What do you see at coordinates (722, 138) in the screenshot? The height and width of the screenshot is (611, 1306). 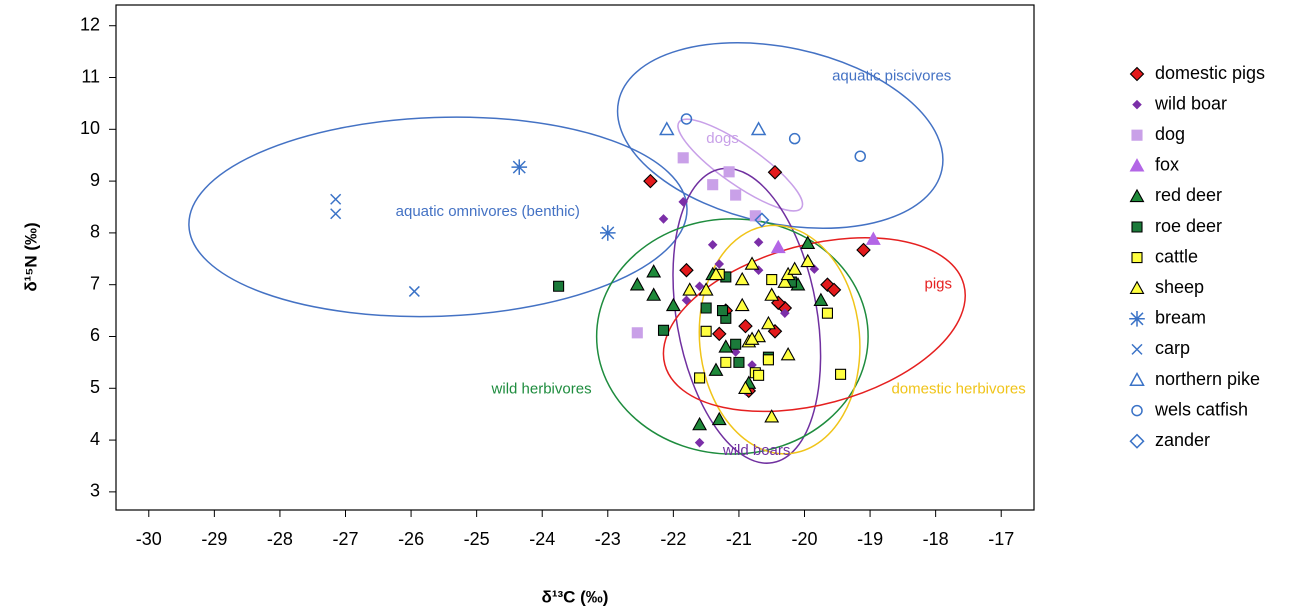 I see `ellipse-label: dogs` at bounding box center [722, 138].